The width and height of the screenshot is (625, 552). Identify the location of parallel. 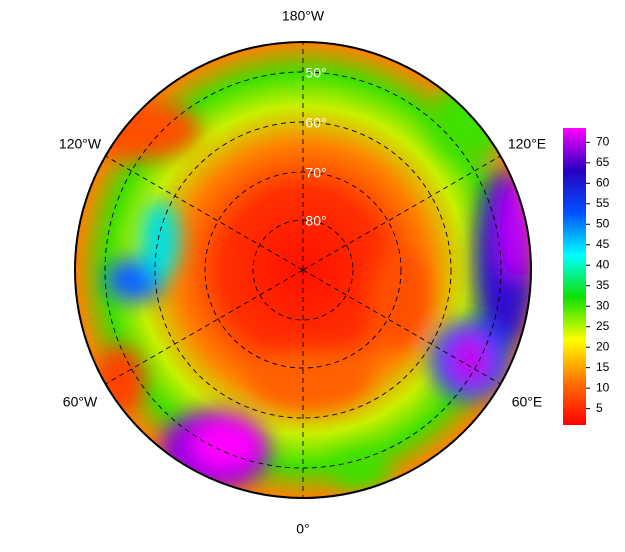
(303, 270).